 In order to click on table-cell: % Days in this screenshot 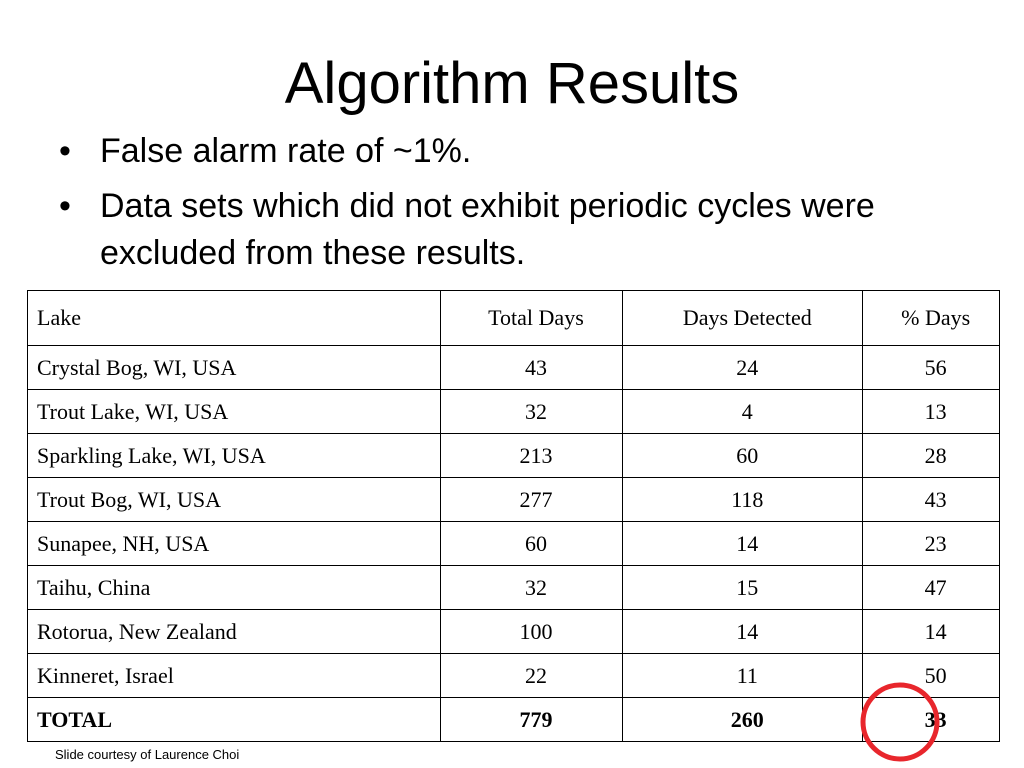, I will do `click(931, 318)`.